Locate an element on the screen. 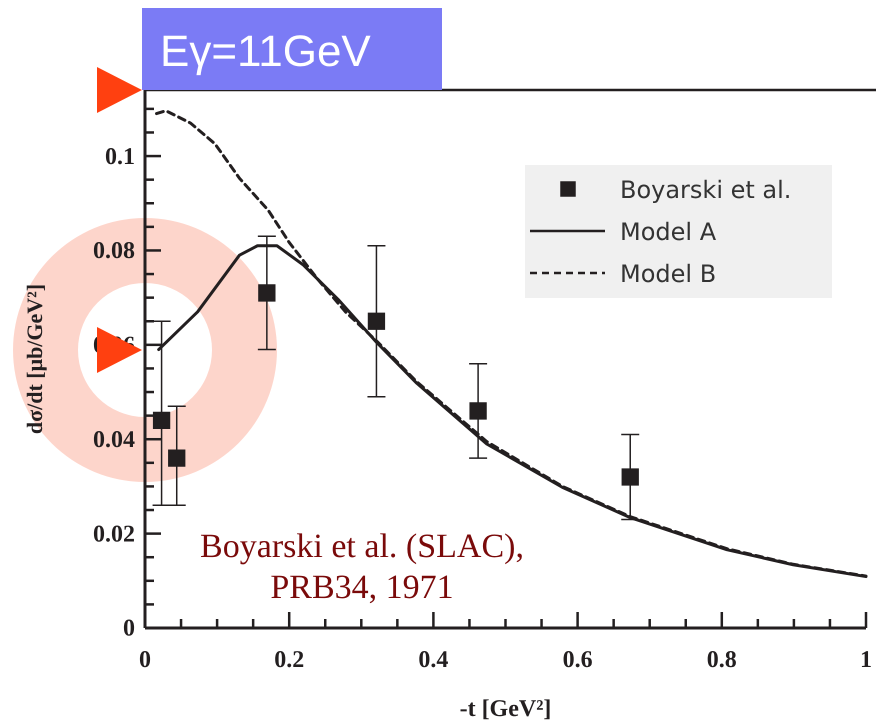 The height and width of the screenshot is (722, 876). x-tick-label: 0.6 is located at coordinates (577, 660).